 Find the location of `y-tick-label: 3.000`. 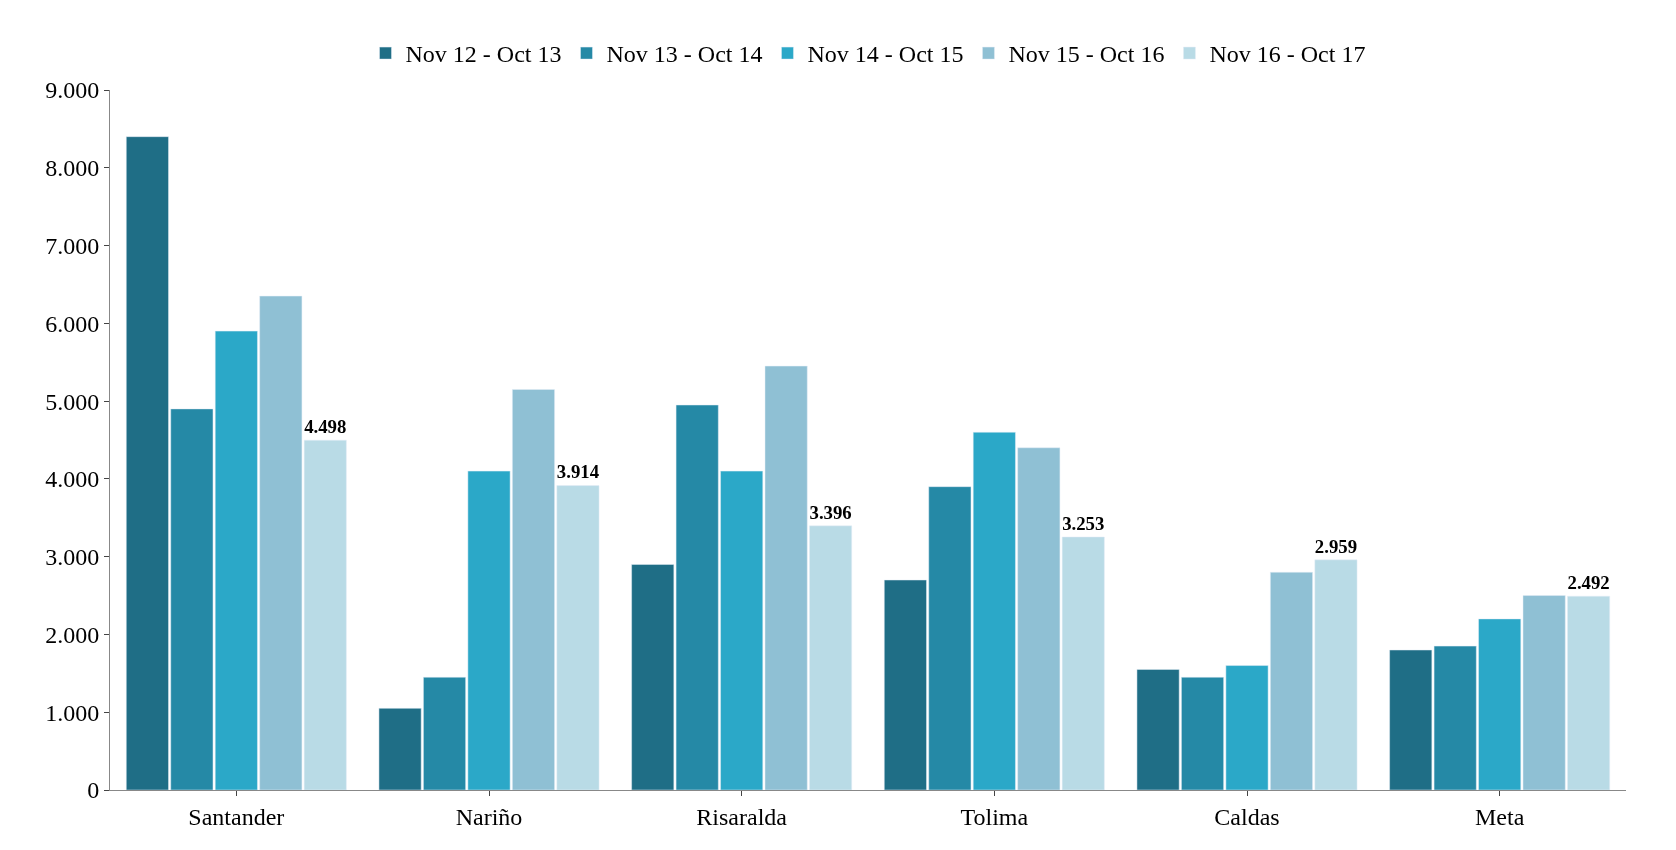

y-tick-label: 3.000 is located at coordinates (72, 557).